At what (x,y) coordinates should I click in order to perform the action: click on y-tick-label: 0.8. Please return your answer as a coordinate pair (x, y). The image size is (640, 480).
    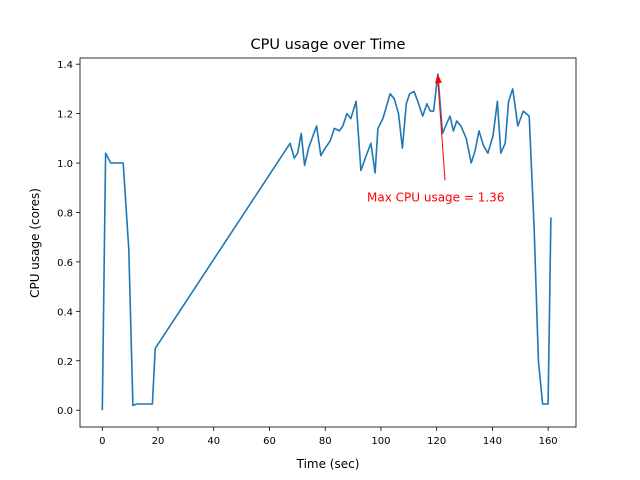
    Looking at the image, I should click on (65, 213).